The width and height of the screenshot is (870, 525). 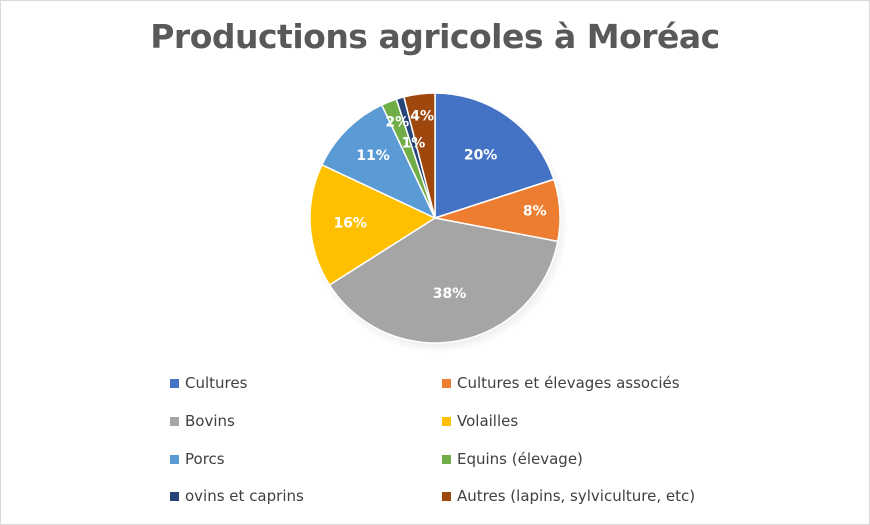 What do you see at coordinates (435, 36) in the screenshot?
I see `chart-title: Productions agricoles à Moréac` at bounding box center [435, 36].